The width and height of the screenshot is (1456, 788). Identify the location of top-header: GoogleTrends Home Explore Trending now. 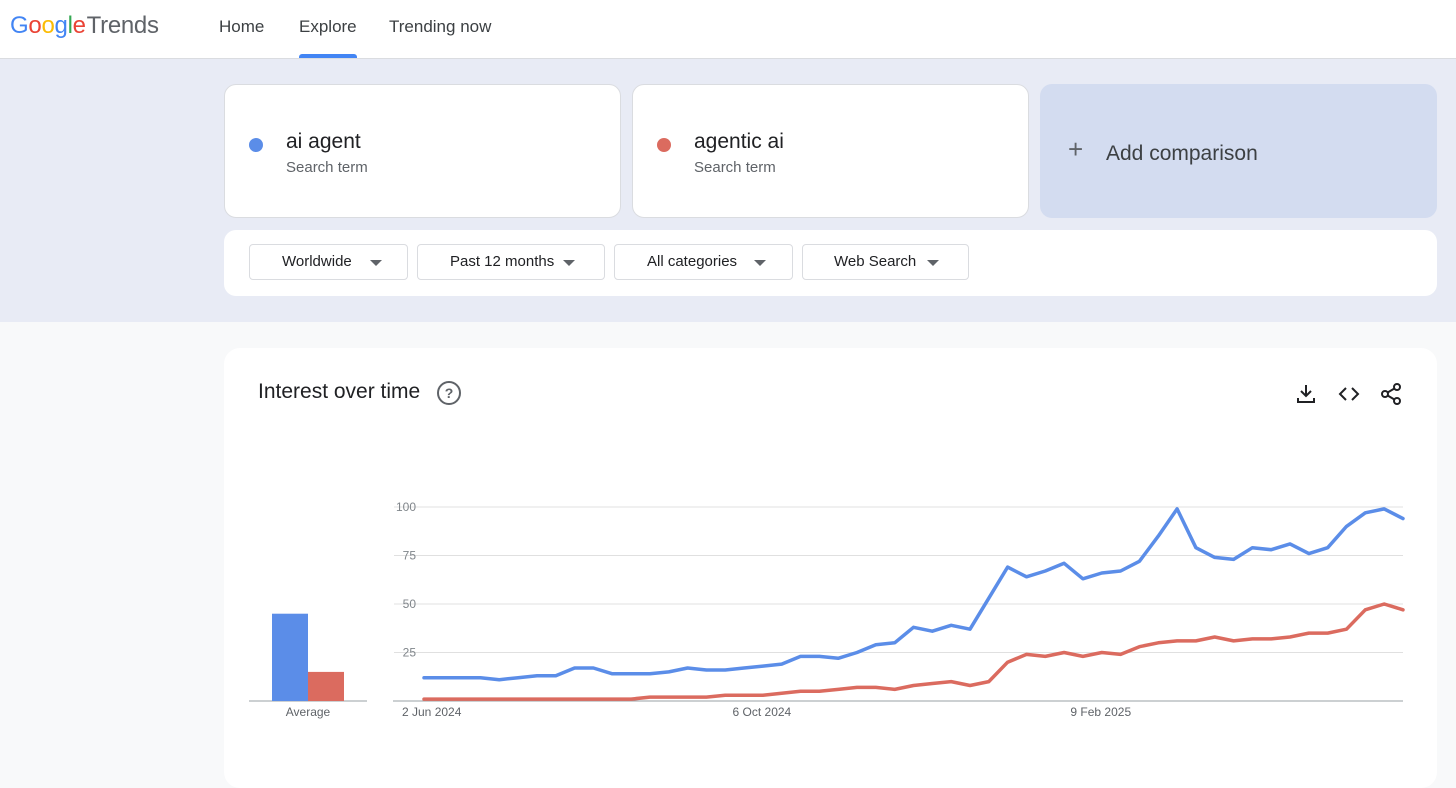
(728, 29).